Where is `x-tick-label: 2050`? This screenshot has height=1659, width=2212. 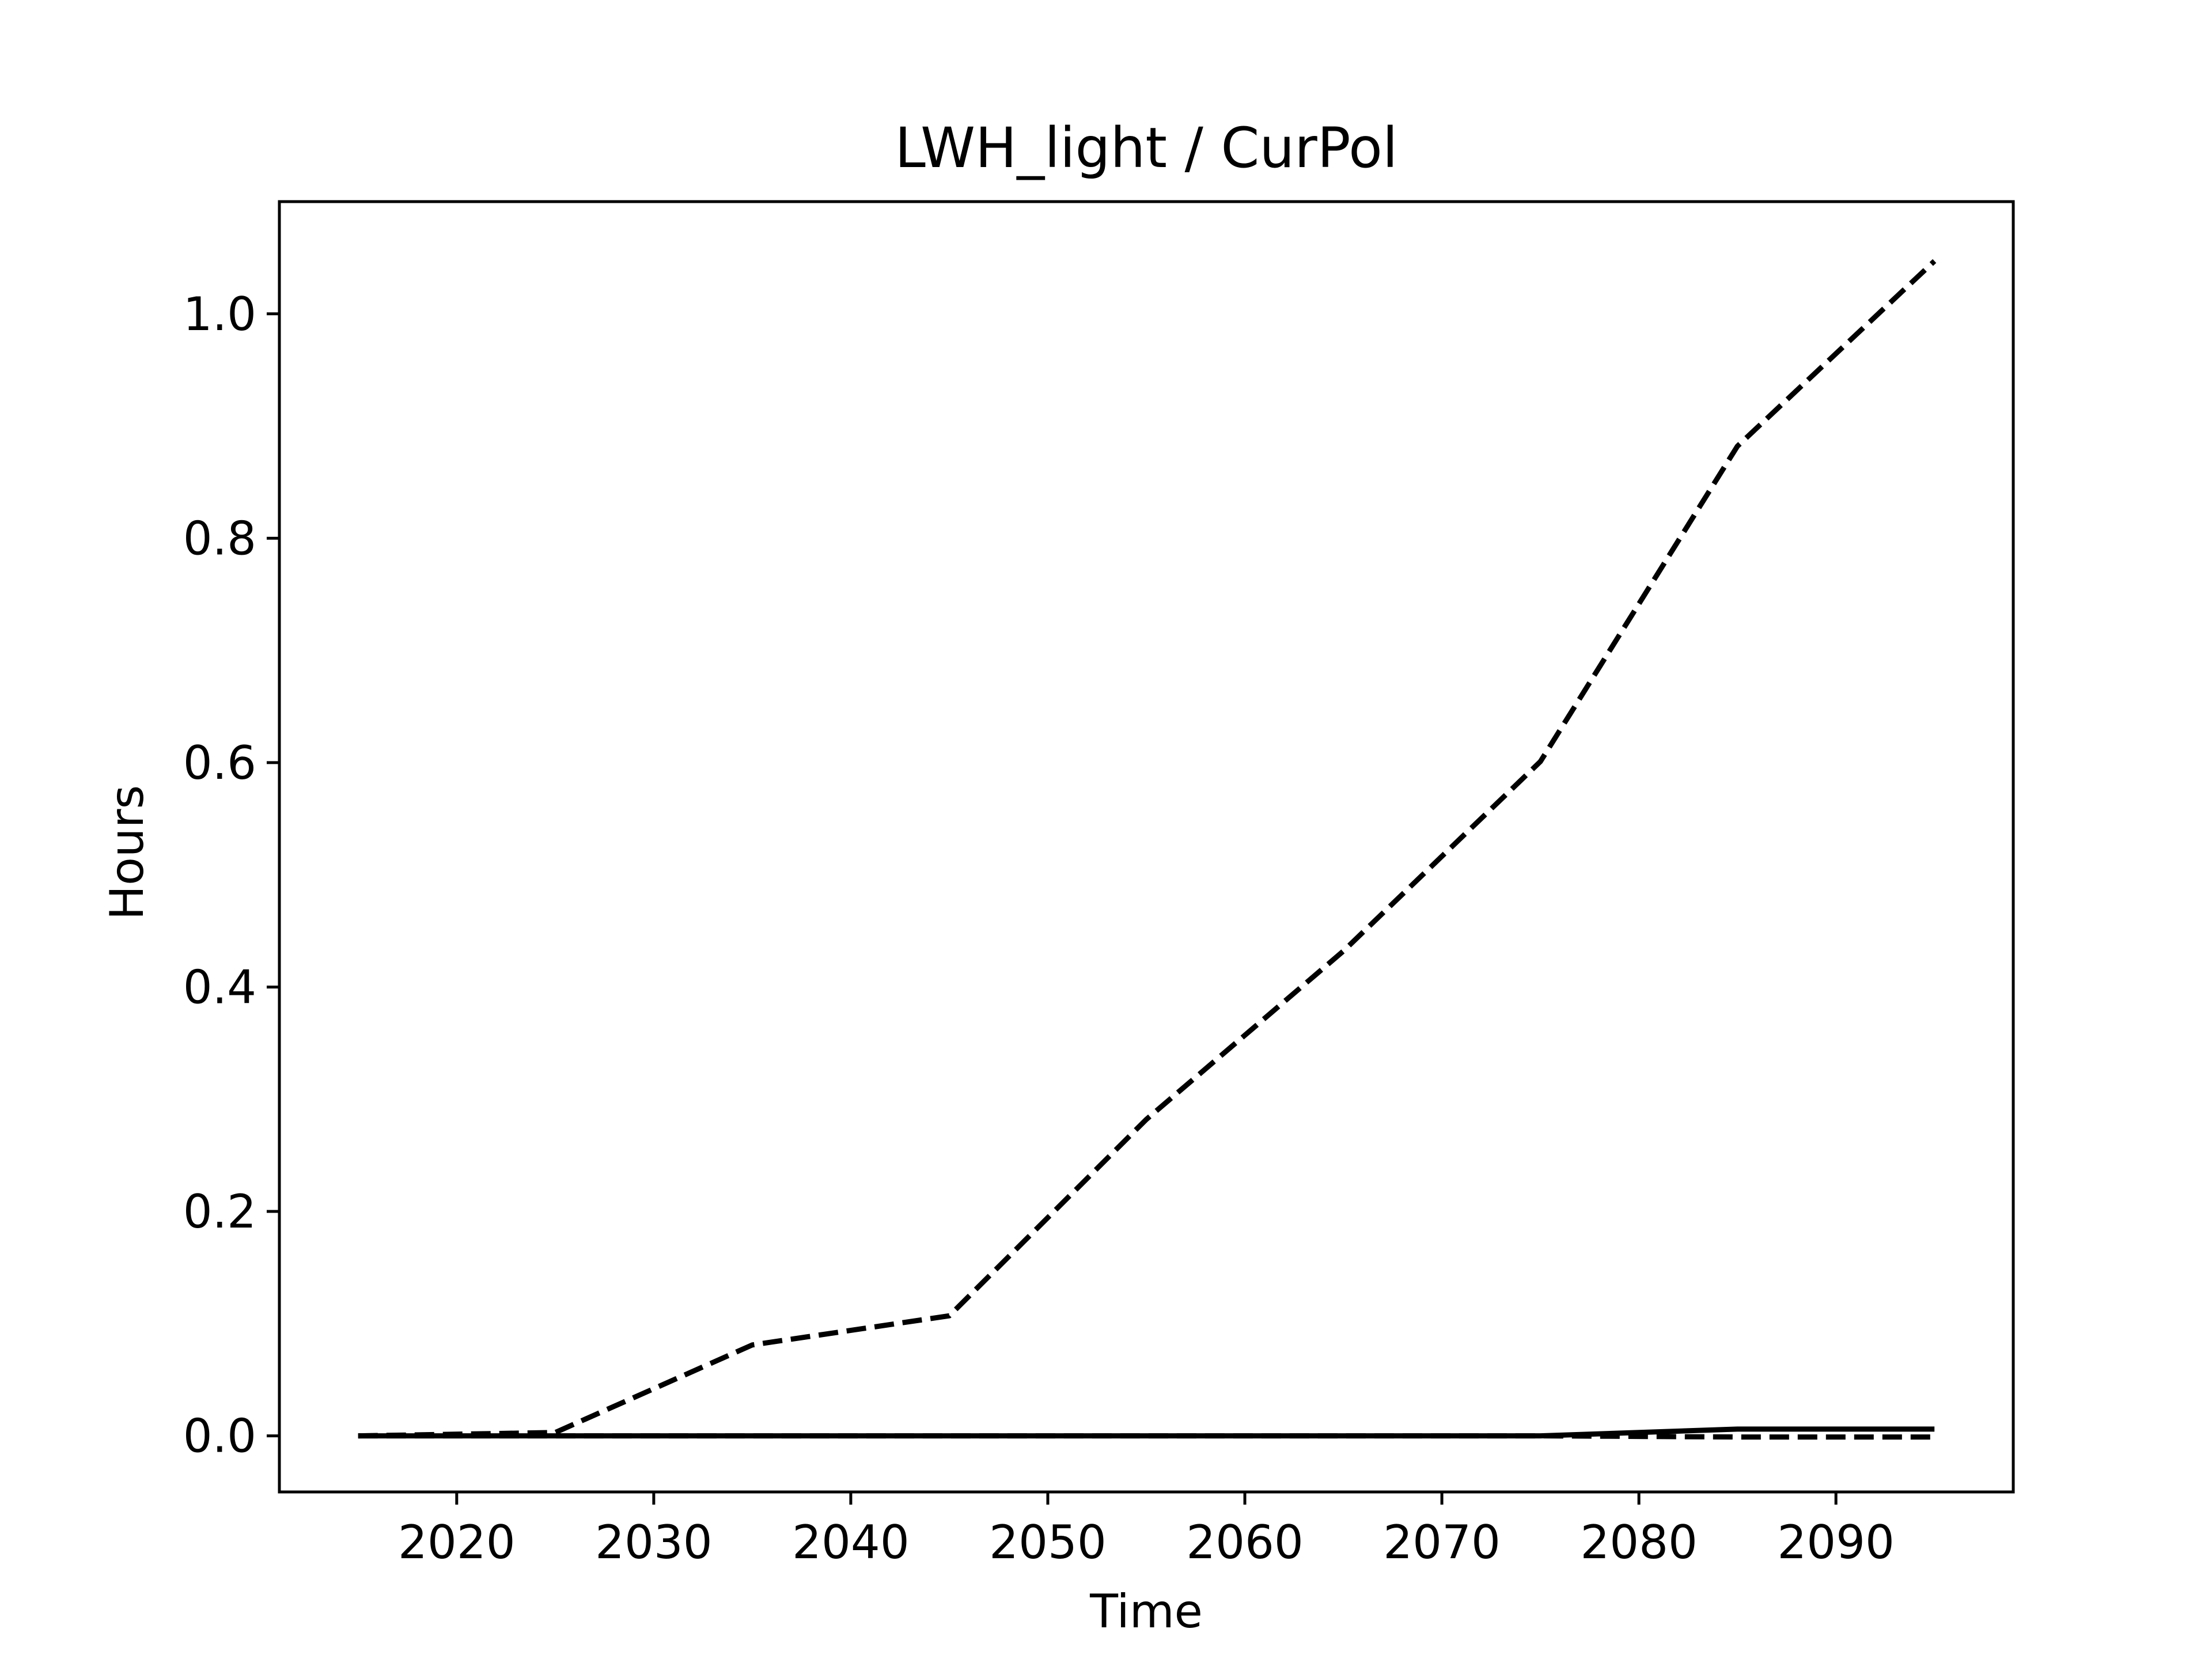 x-tick-label: 2050 is located at coordinates (1048, 1542).